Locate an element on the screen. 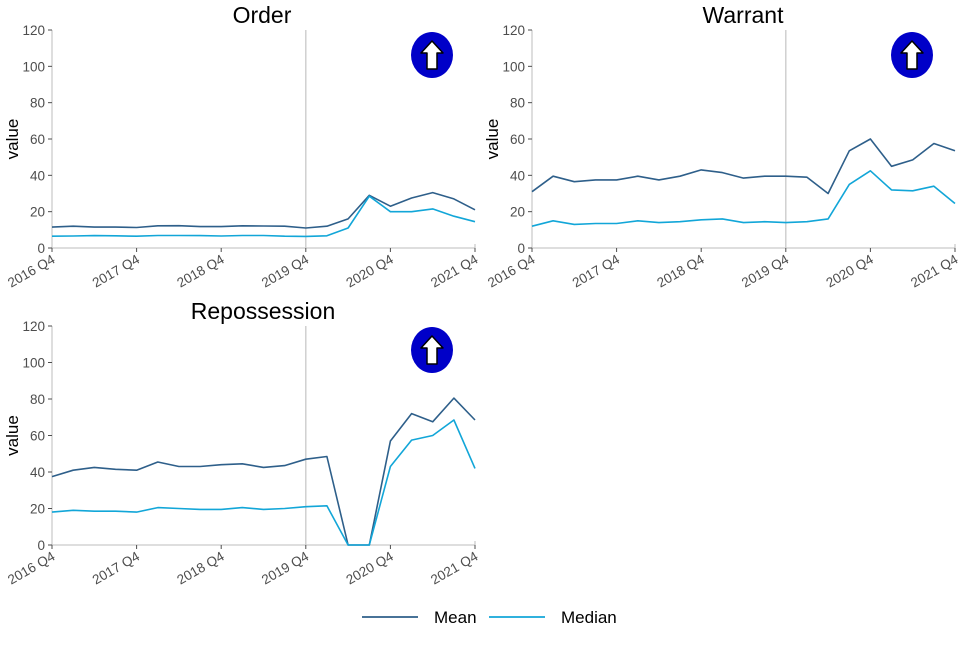 This screenshot has width=960, height=645. panel-title: Order is located at coordinates (262, 15).